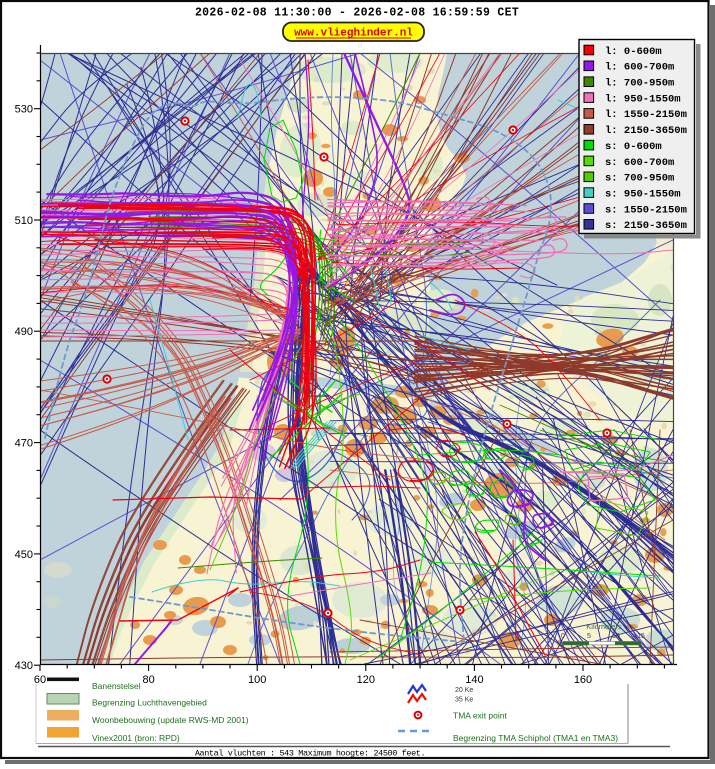 Image resolution: width=715 pixels, height=769 pixels. Describe the element at coordinates (24, 110) in the screenshot. I see `svg-text: 530` at that location.